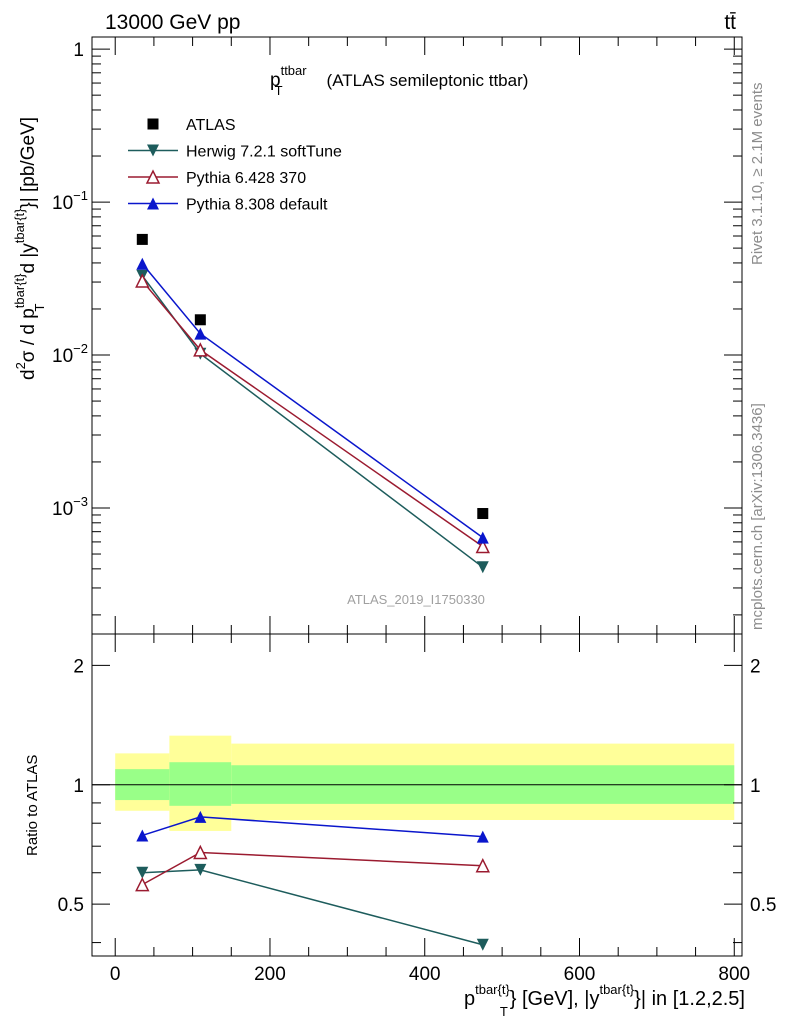 This screenshot has width=786, height=1024. I want to click on side-text-rivet: Rivet 3.1.10, ≥ 2.1M events, so click(757, 174).